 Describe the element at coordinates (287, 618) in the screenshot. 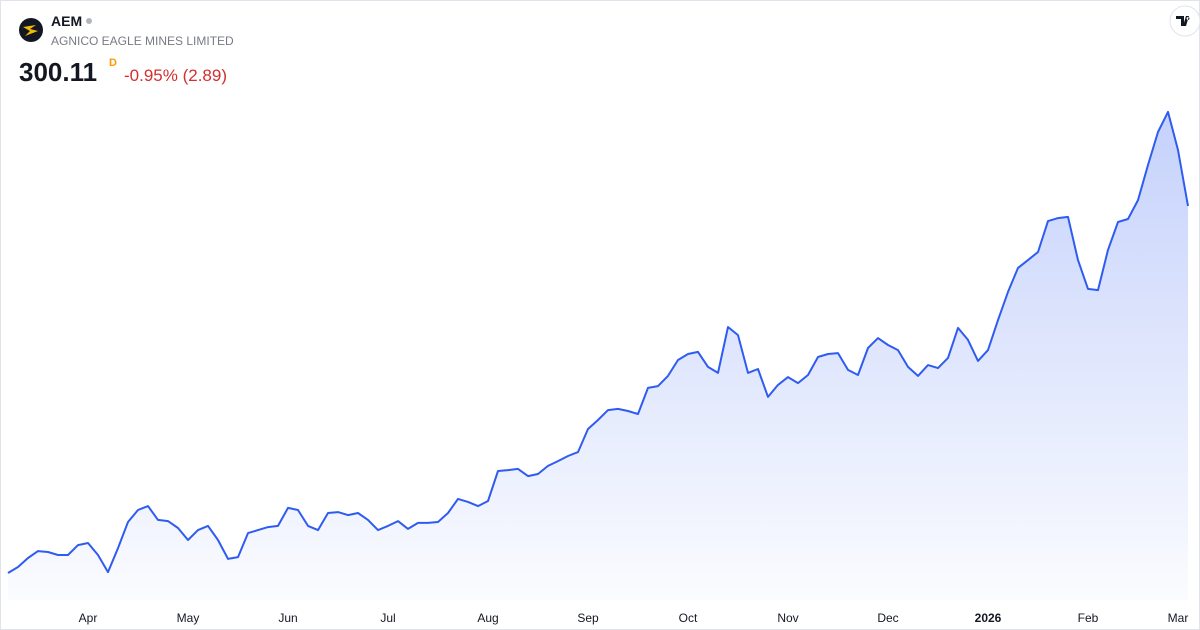

I see `x-tick-label: Jun` at that location.